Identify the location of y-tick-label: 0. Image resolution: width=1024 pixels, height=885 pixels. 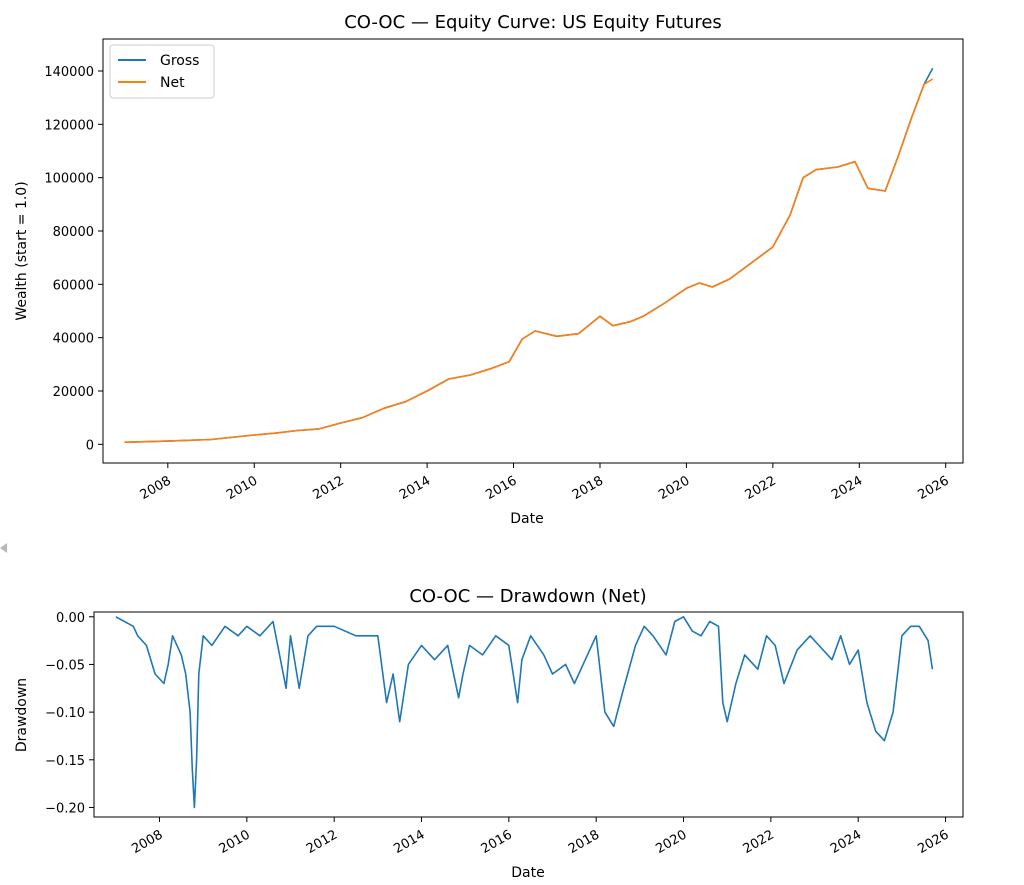
(90, 445).